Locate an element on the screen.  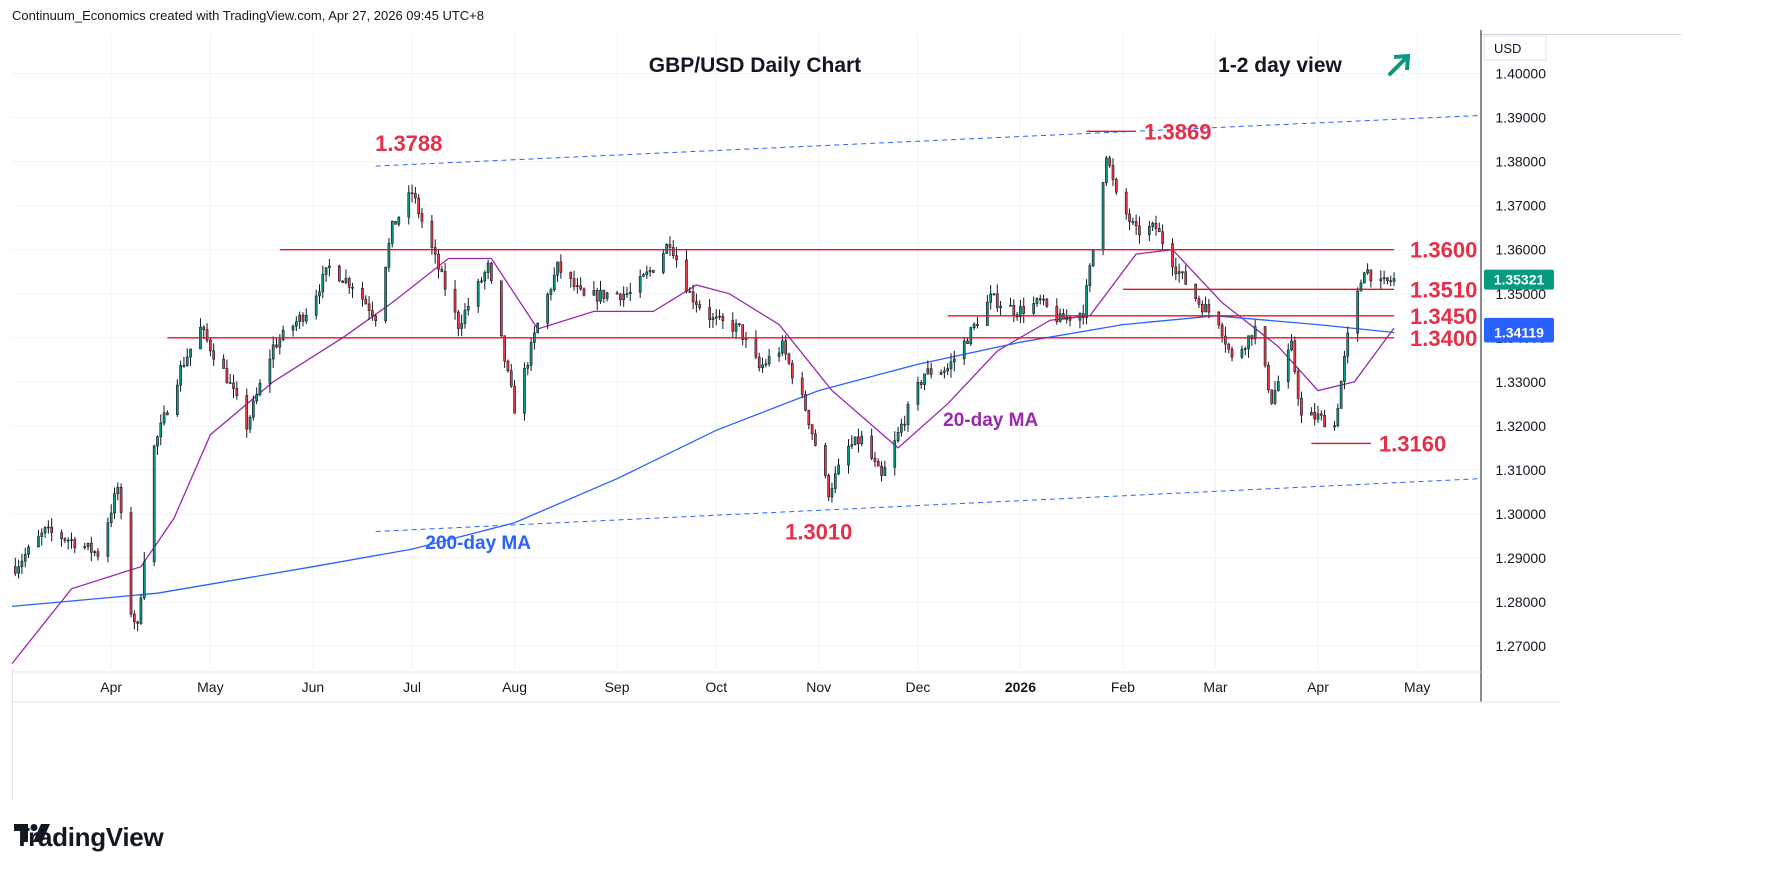
x-tick-label: Oct is located at coordinates (716, 687).